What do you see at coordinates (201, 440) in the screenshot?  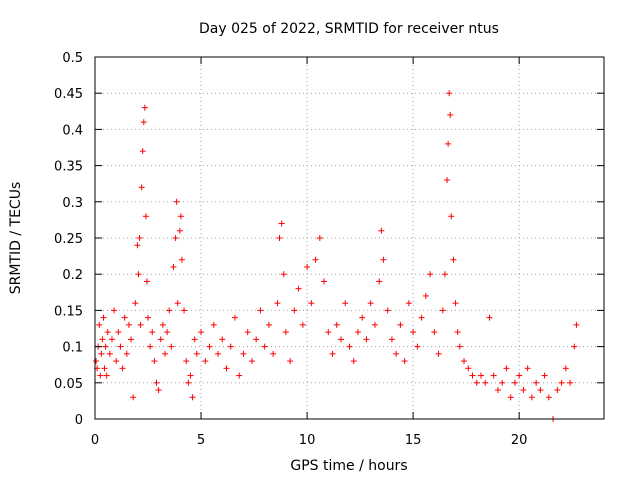 I see `x-tick-label: 5` at bounding box center [201, 440].